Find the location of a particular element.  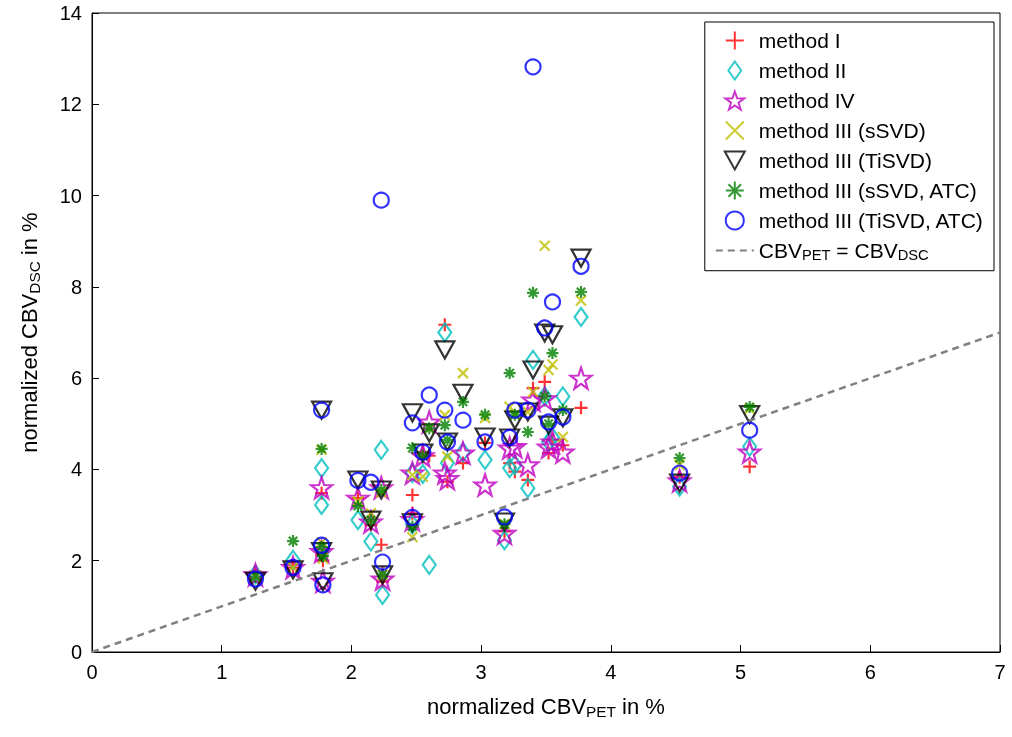

legend-label: method III (TiSVD, ATC) is located at coordinates (870, 220).